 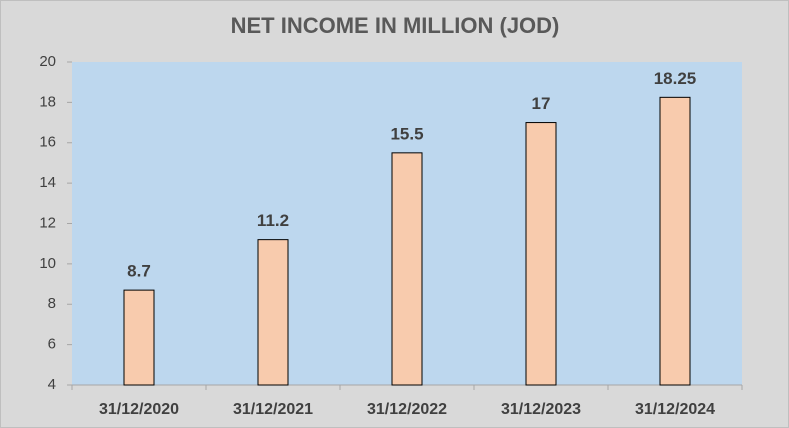 What do you see at coordinates (407, 409) in the screenshot?
I see `x-tick-label: 31/12/2022` at bounding box center [407, 409].